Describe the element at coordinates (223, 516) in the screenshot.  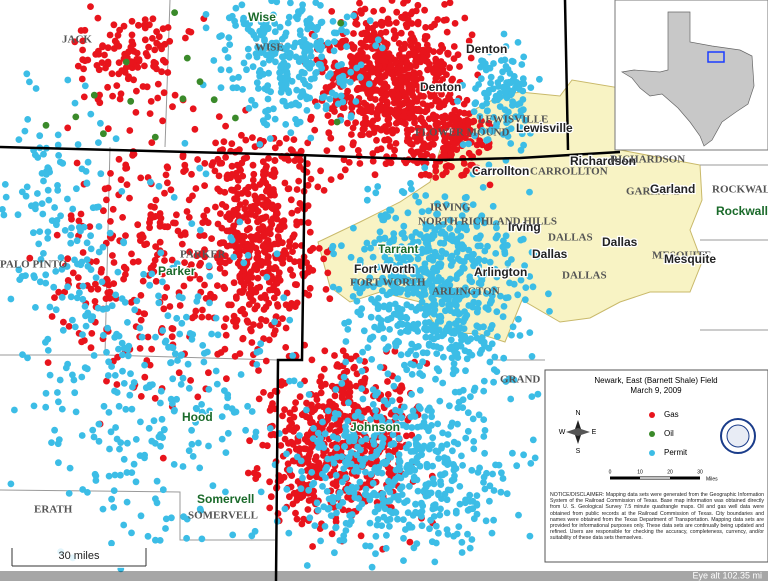
I see `map-label: SOMERVELL` at that location.